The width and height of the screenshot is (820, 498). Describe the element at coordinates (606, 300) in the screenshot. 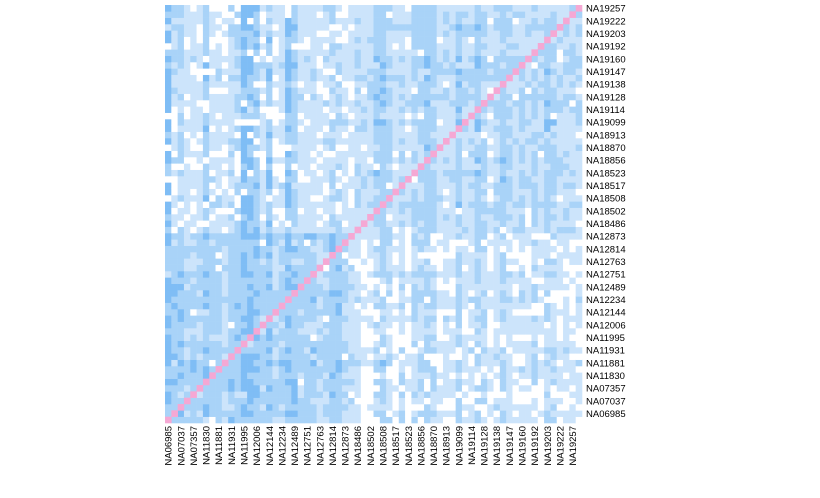

I see `y-tick-label: NA12234` at that location.